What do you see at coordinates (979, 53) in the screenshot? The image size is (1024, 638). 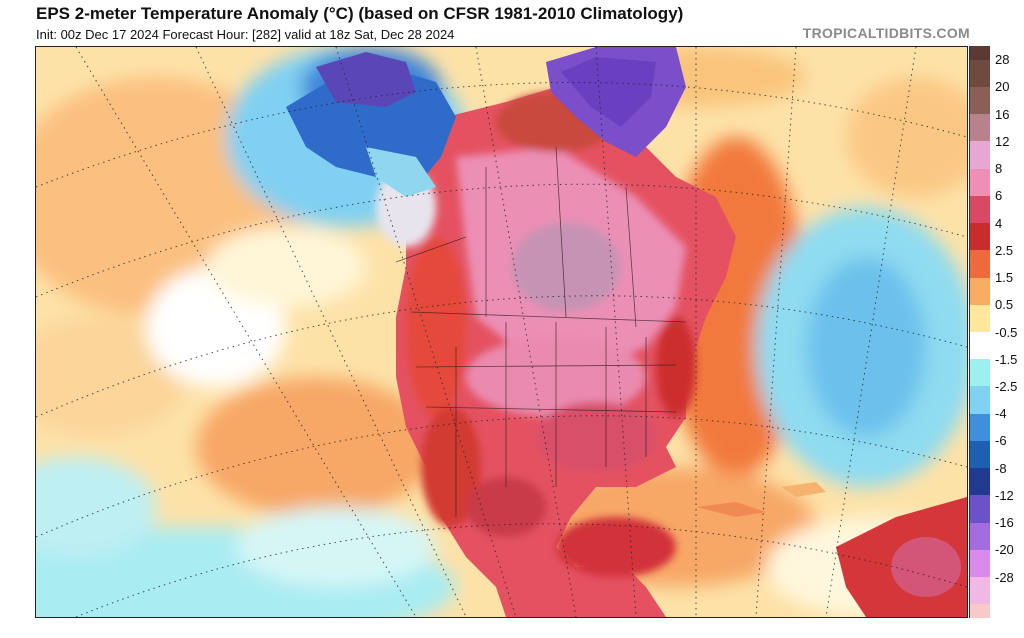 I see `colorbar-cell-top` at bounding box center [979, 53].